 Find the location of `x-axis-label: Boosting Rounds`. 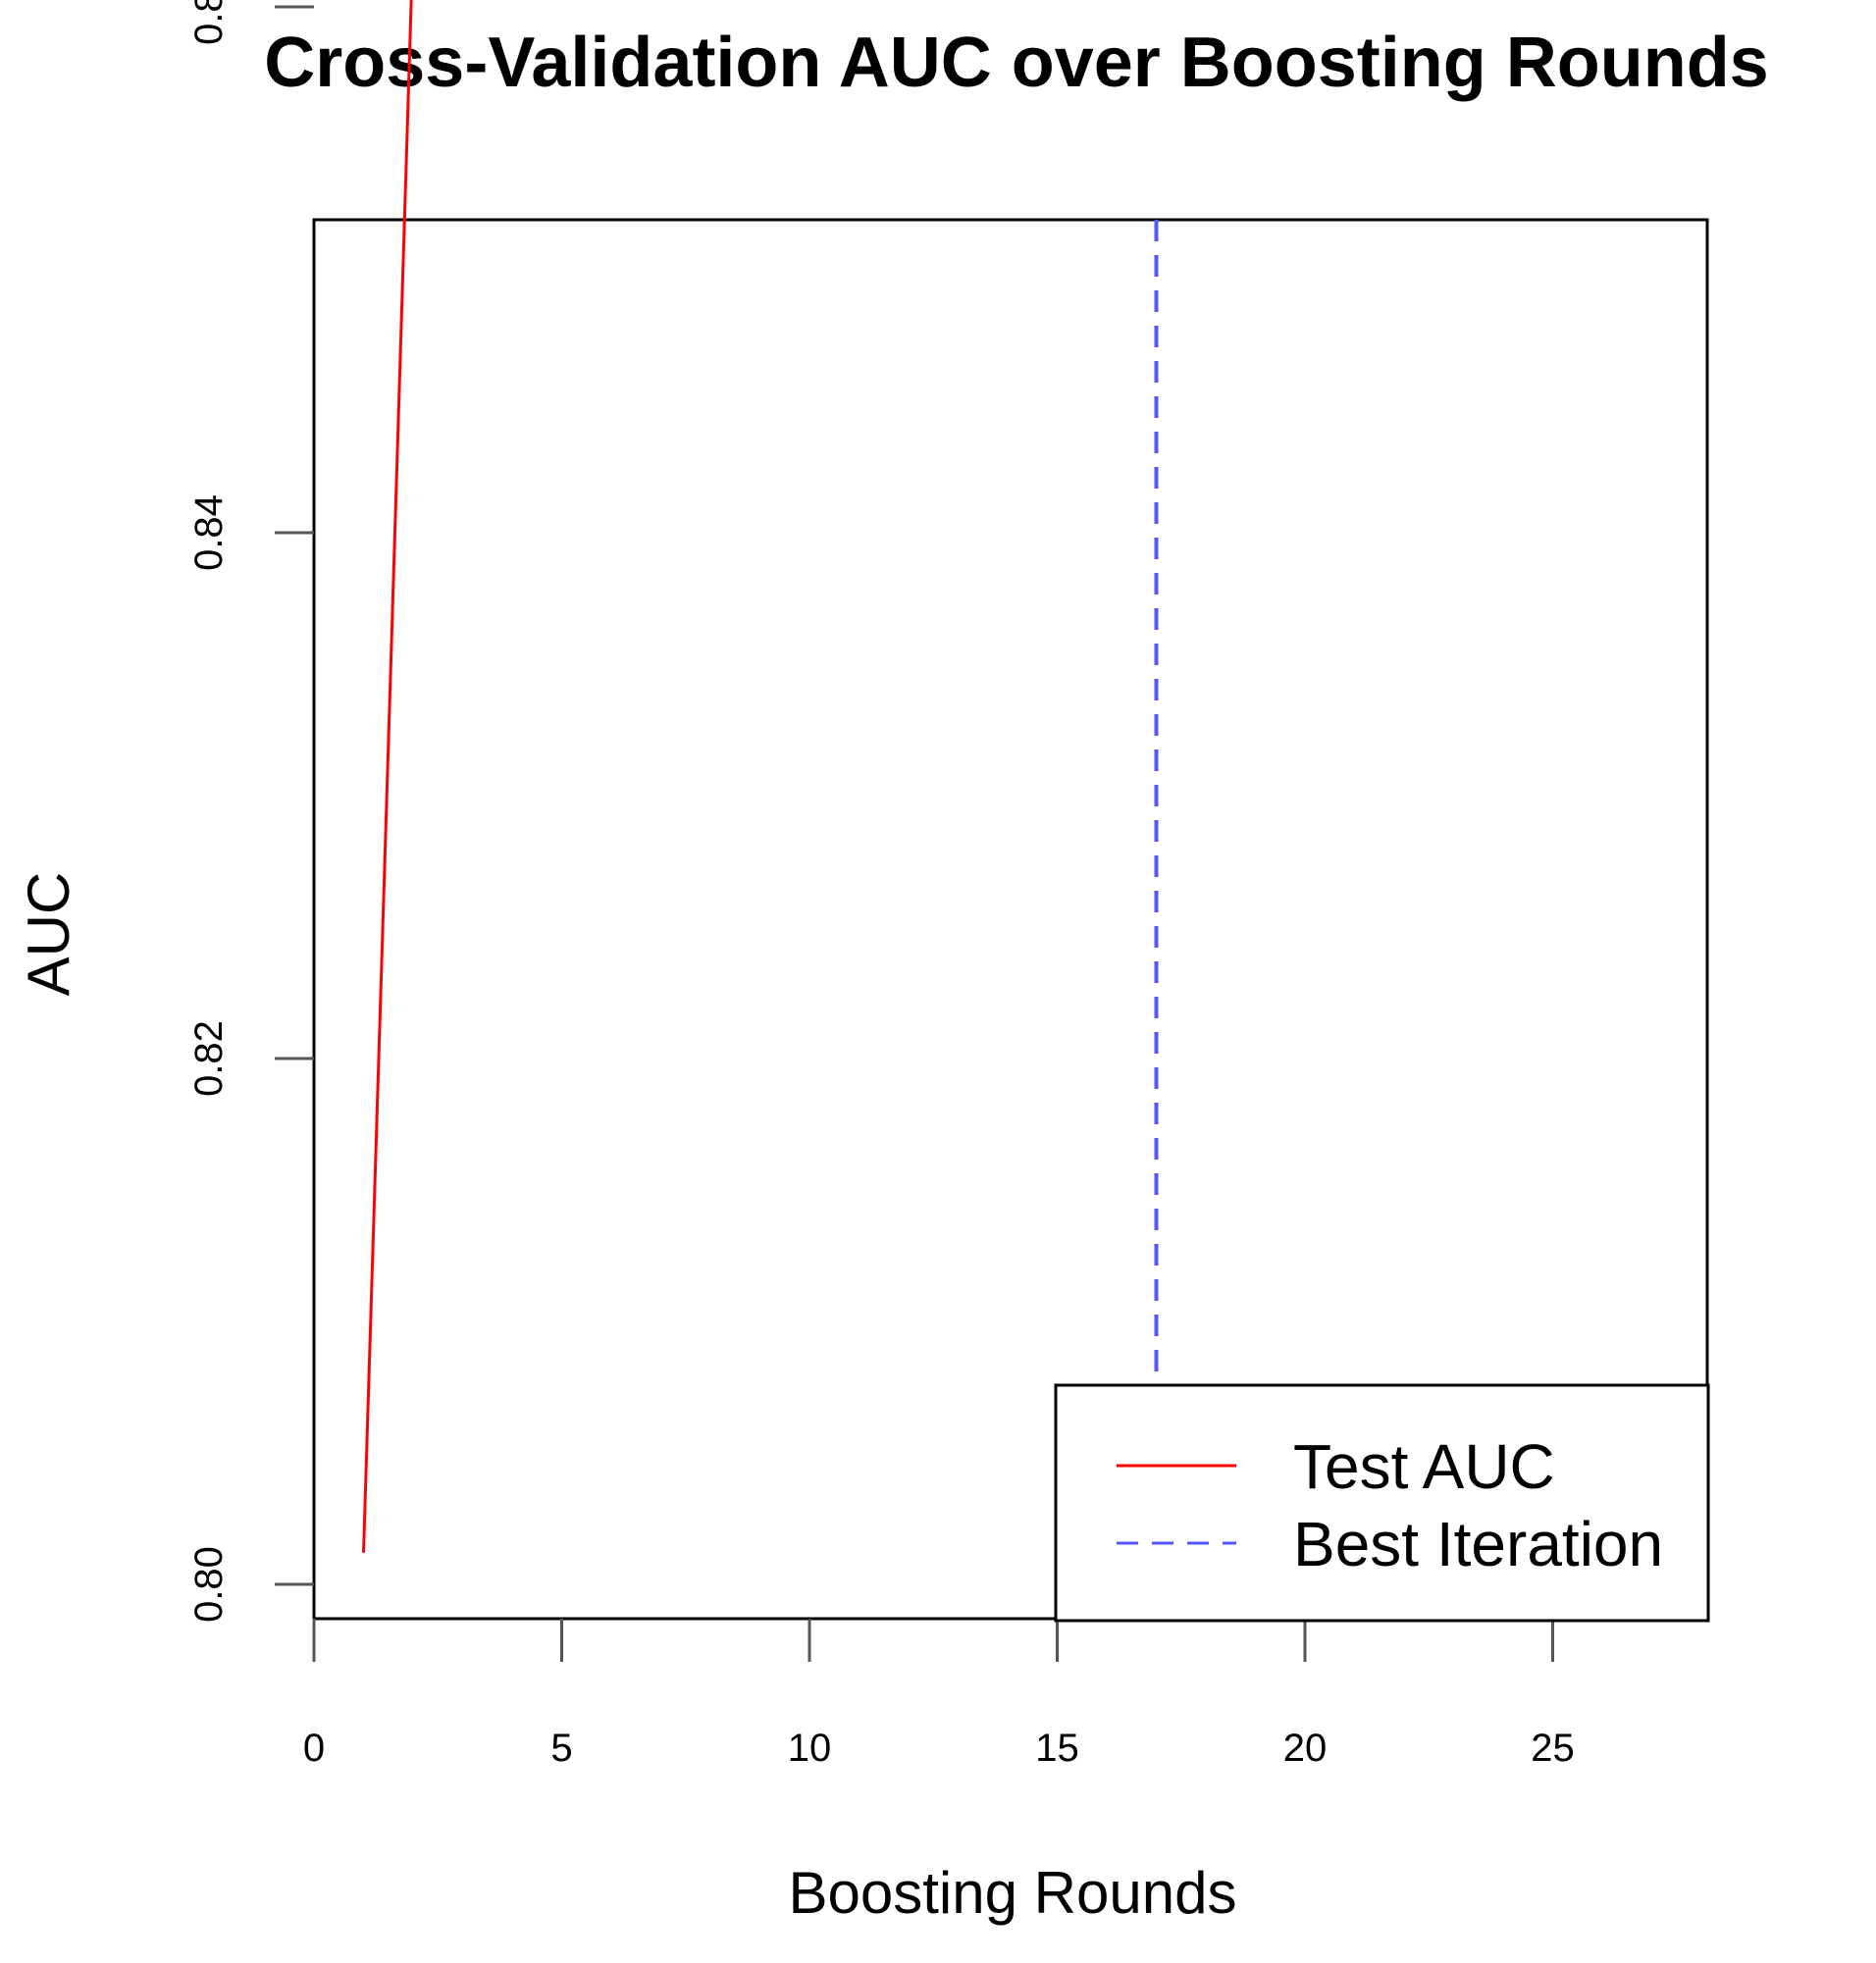

x-axis-label: Boosting Rounds is located at coordinates (1013, 1893).